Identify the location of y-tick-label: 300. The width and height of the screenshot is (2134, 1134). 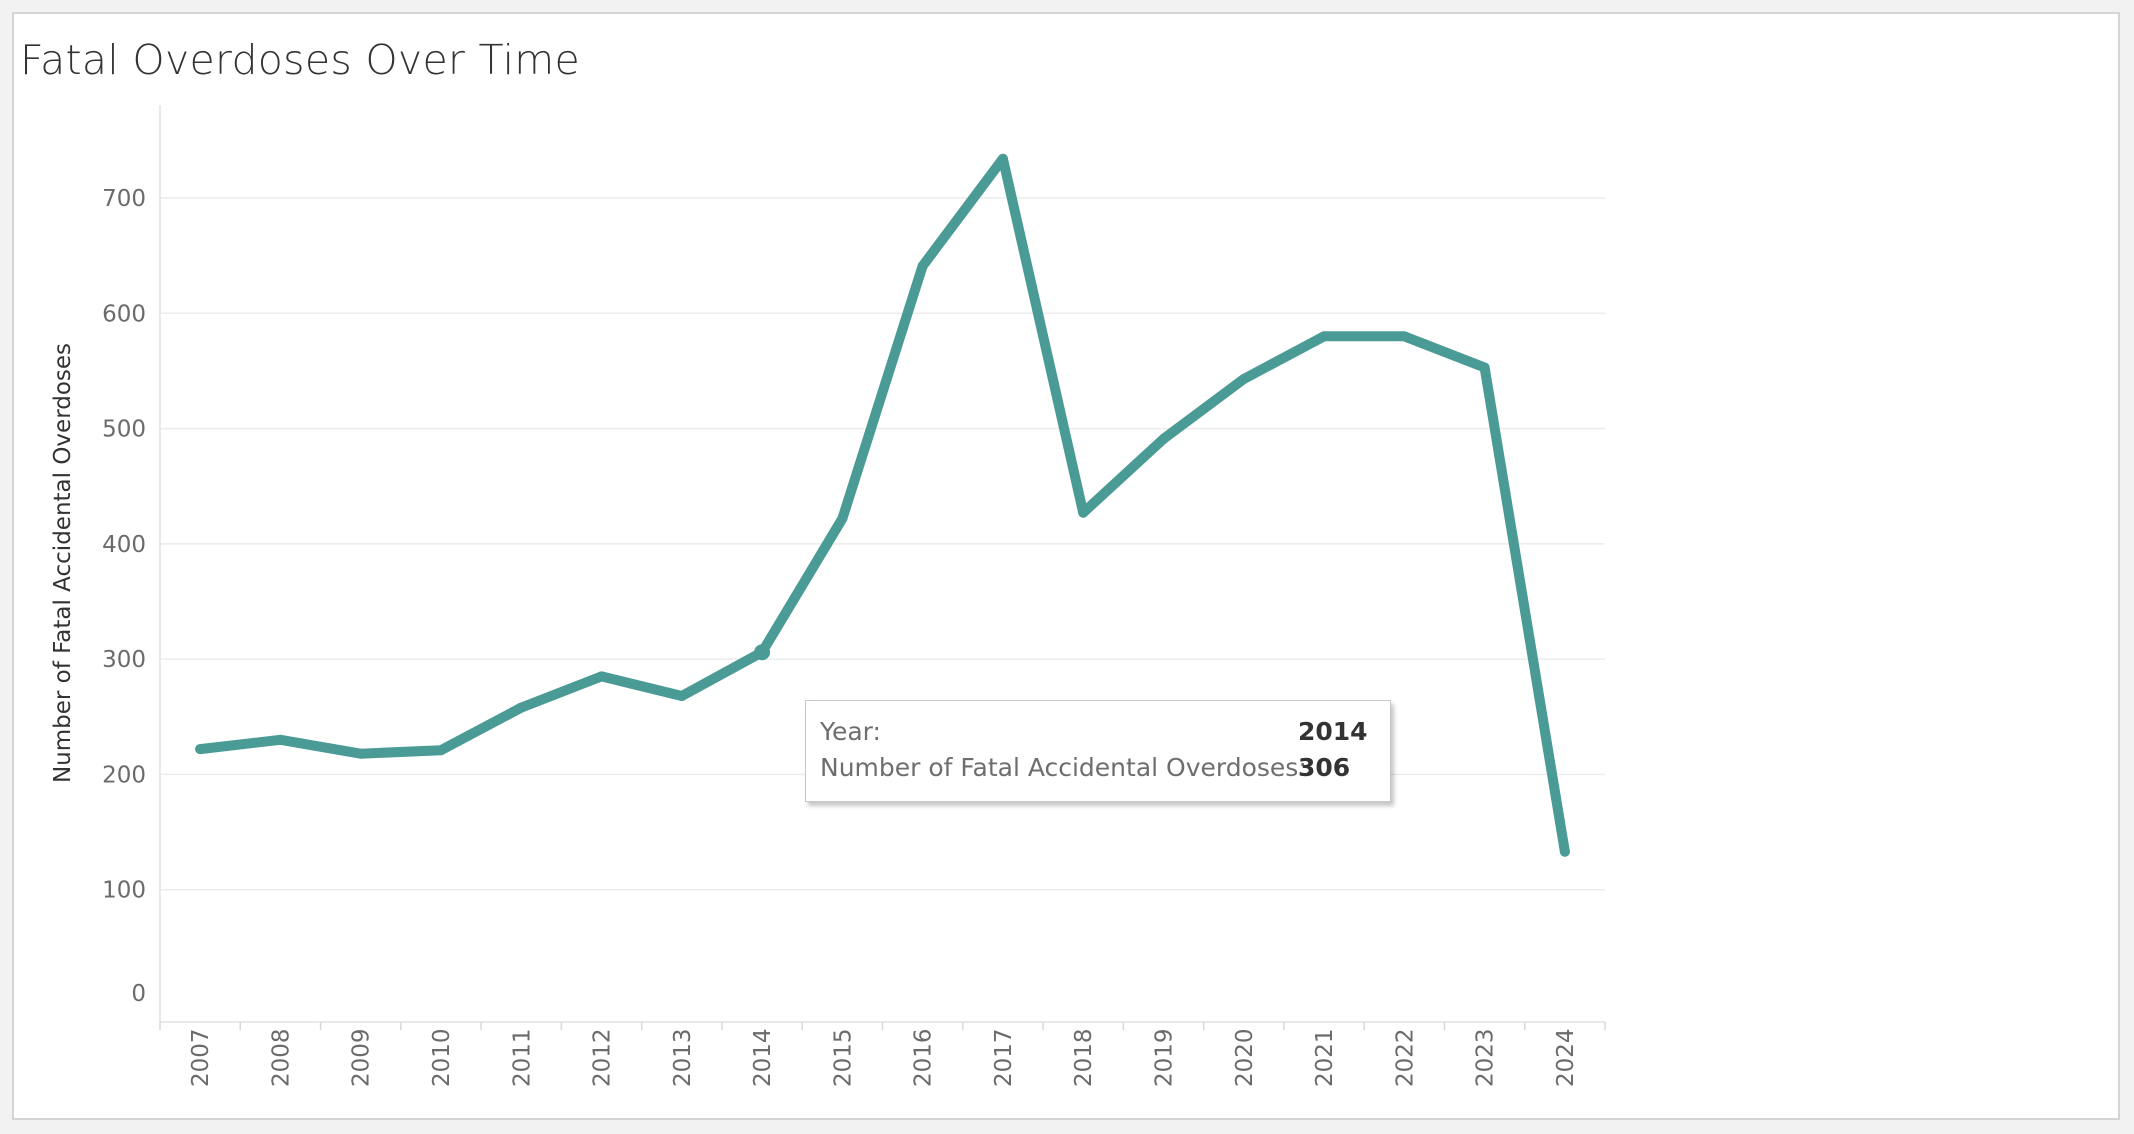
(124, 660).